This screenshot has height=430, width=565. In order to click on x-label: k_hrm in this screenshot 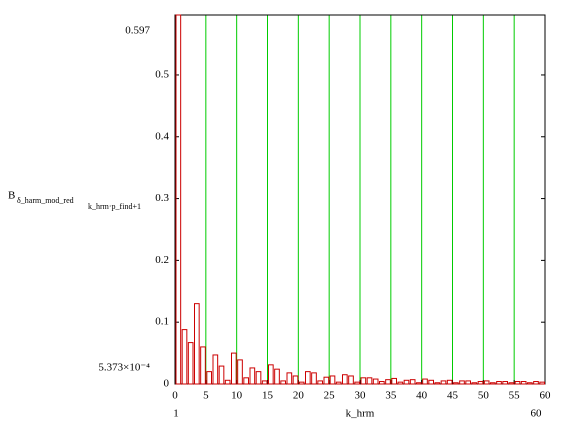, I will do `click(360, 414)`.